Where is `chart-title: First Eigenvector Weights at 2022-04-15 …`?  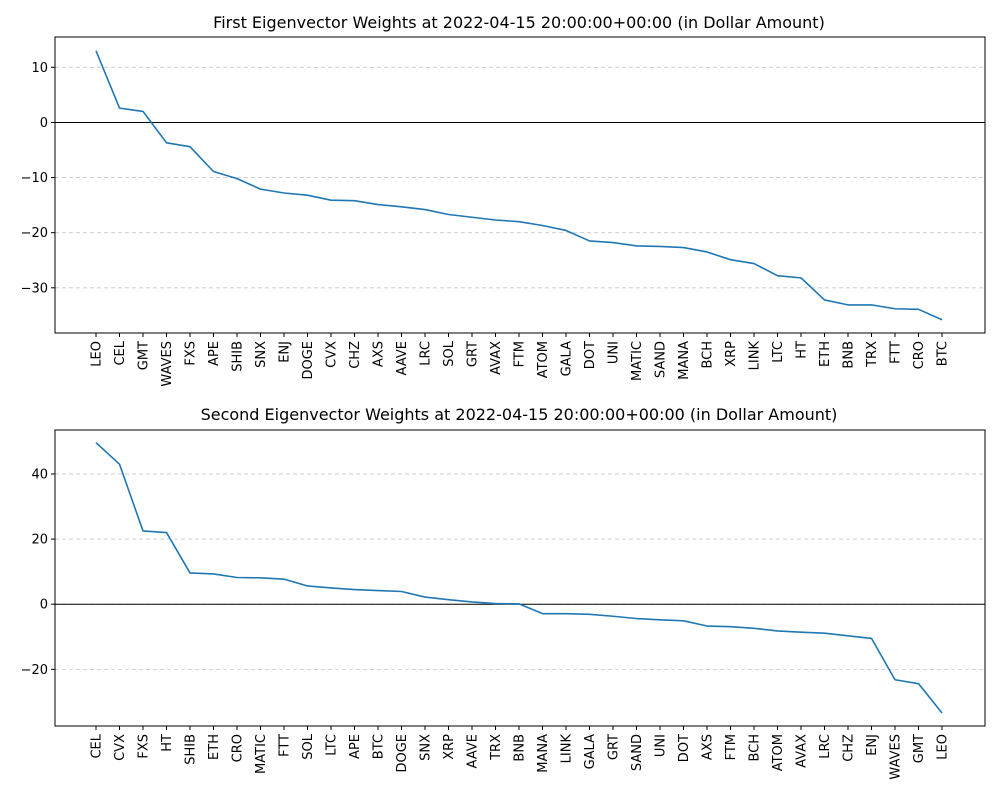 chart-title: First Eigenvector Weights at 2022-04-15 … is located at coordinates (519, 22).